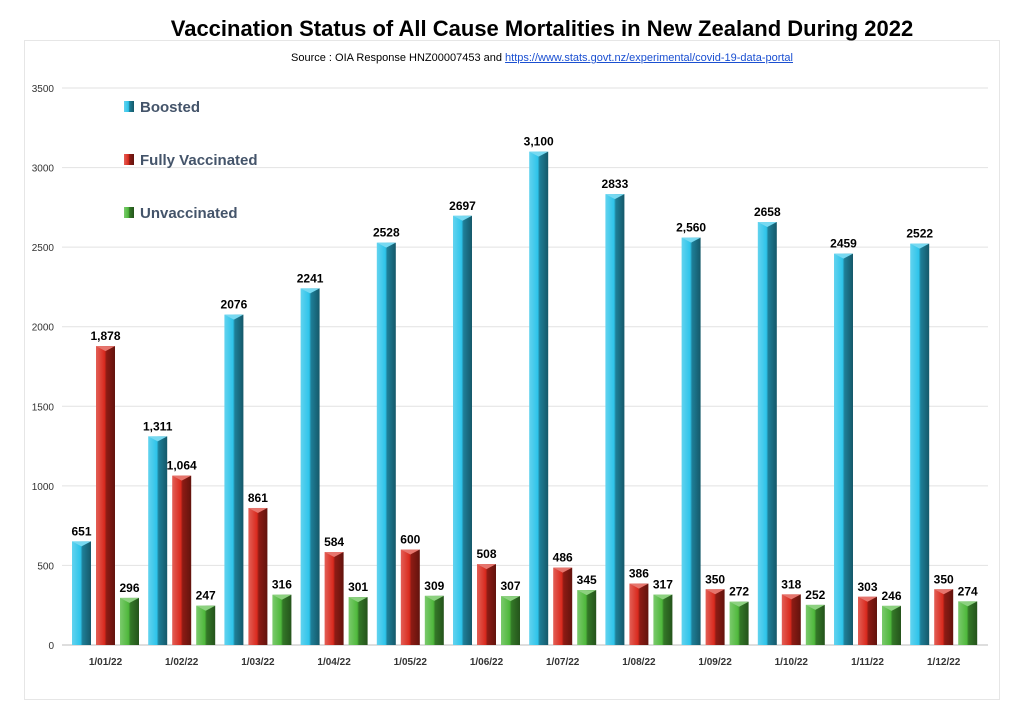 The height and width of the screenshot is (706, 1024). Describe the element at coordinates (386, 233) in the screenshot. I see `data-label: 2528` at that location.